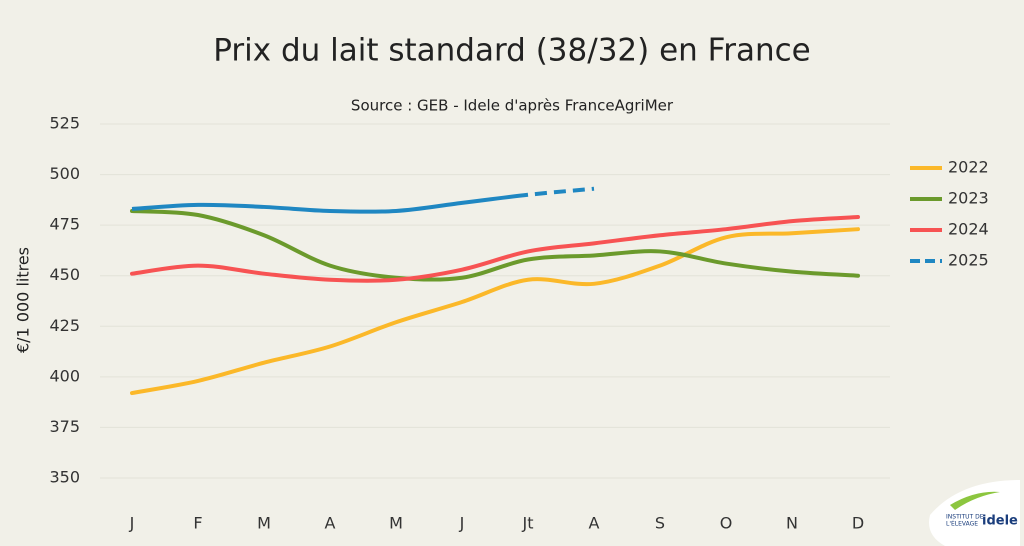 This screenshot has height=546, width=1024. I want to click on y-tick-label: 525, so click(64, 123).